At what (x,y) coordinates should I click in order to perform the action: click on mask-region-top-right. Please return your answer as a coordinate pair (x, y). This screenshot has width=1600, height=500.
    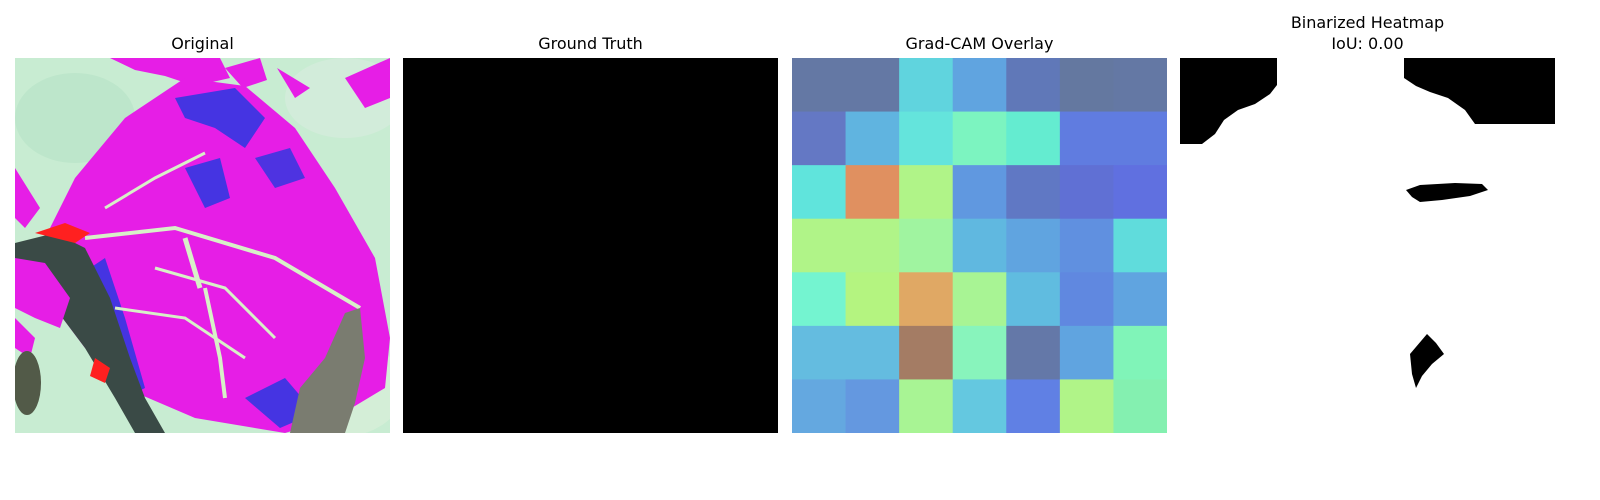
    Looking at the image, I should click on (1479, 91).